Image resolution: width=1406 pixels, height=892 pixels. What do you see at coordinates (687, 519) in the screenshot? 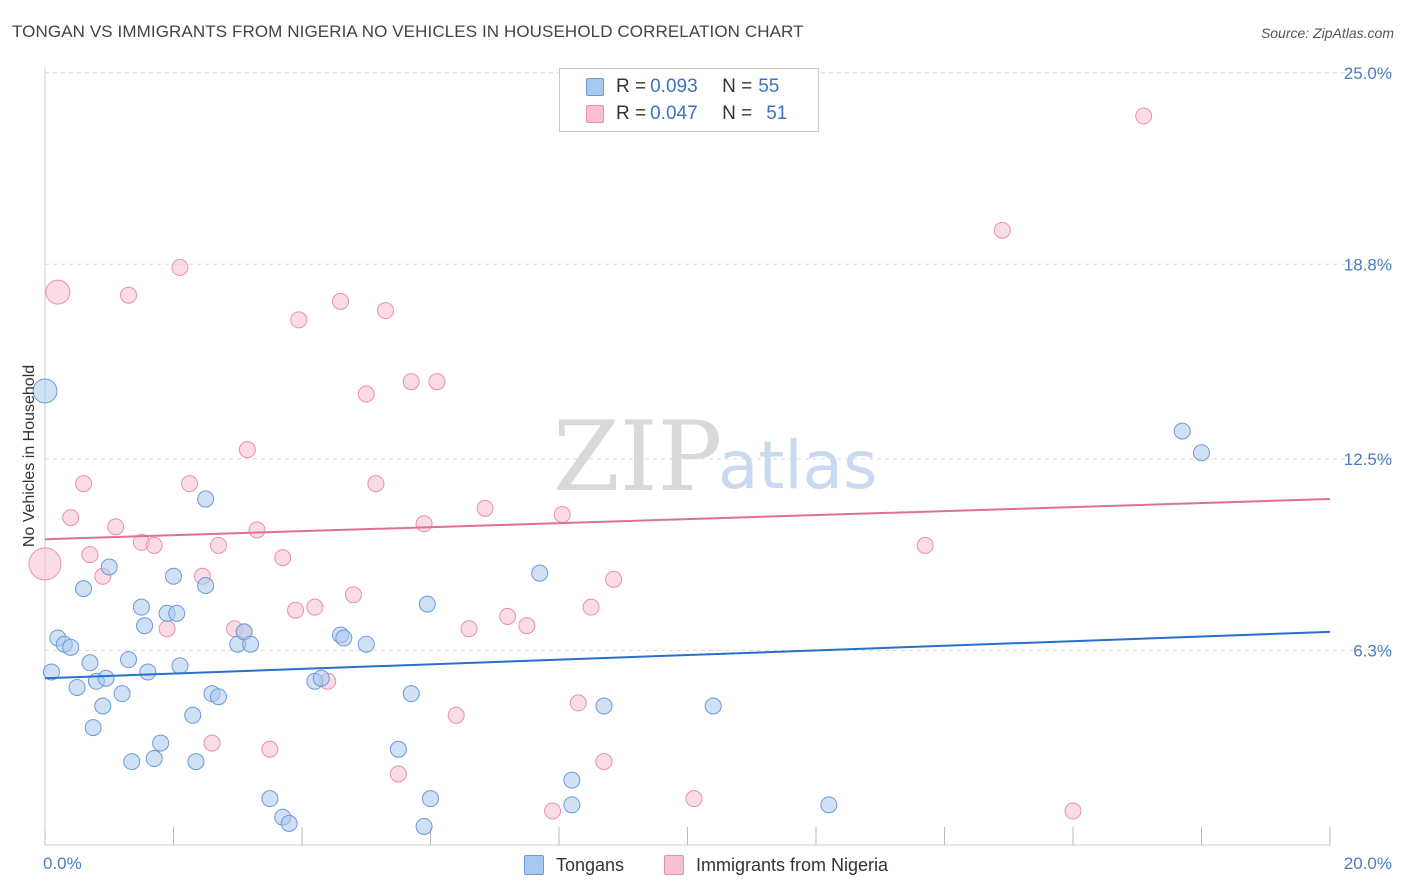
I see `trend-line-nigeria` at bounding box center [687, 519].